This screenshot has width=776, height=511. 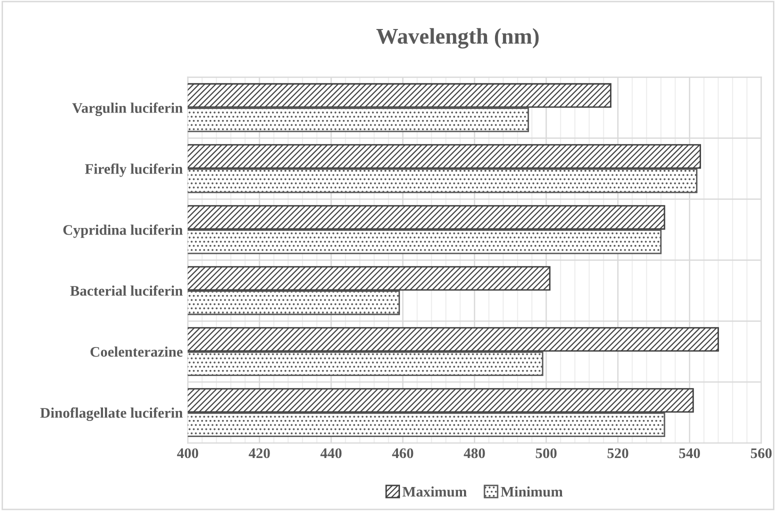 I want to click on legend-label: Minimum, so click(x=531, y=491).